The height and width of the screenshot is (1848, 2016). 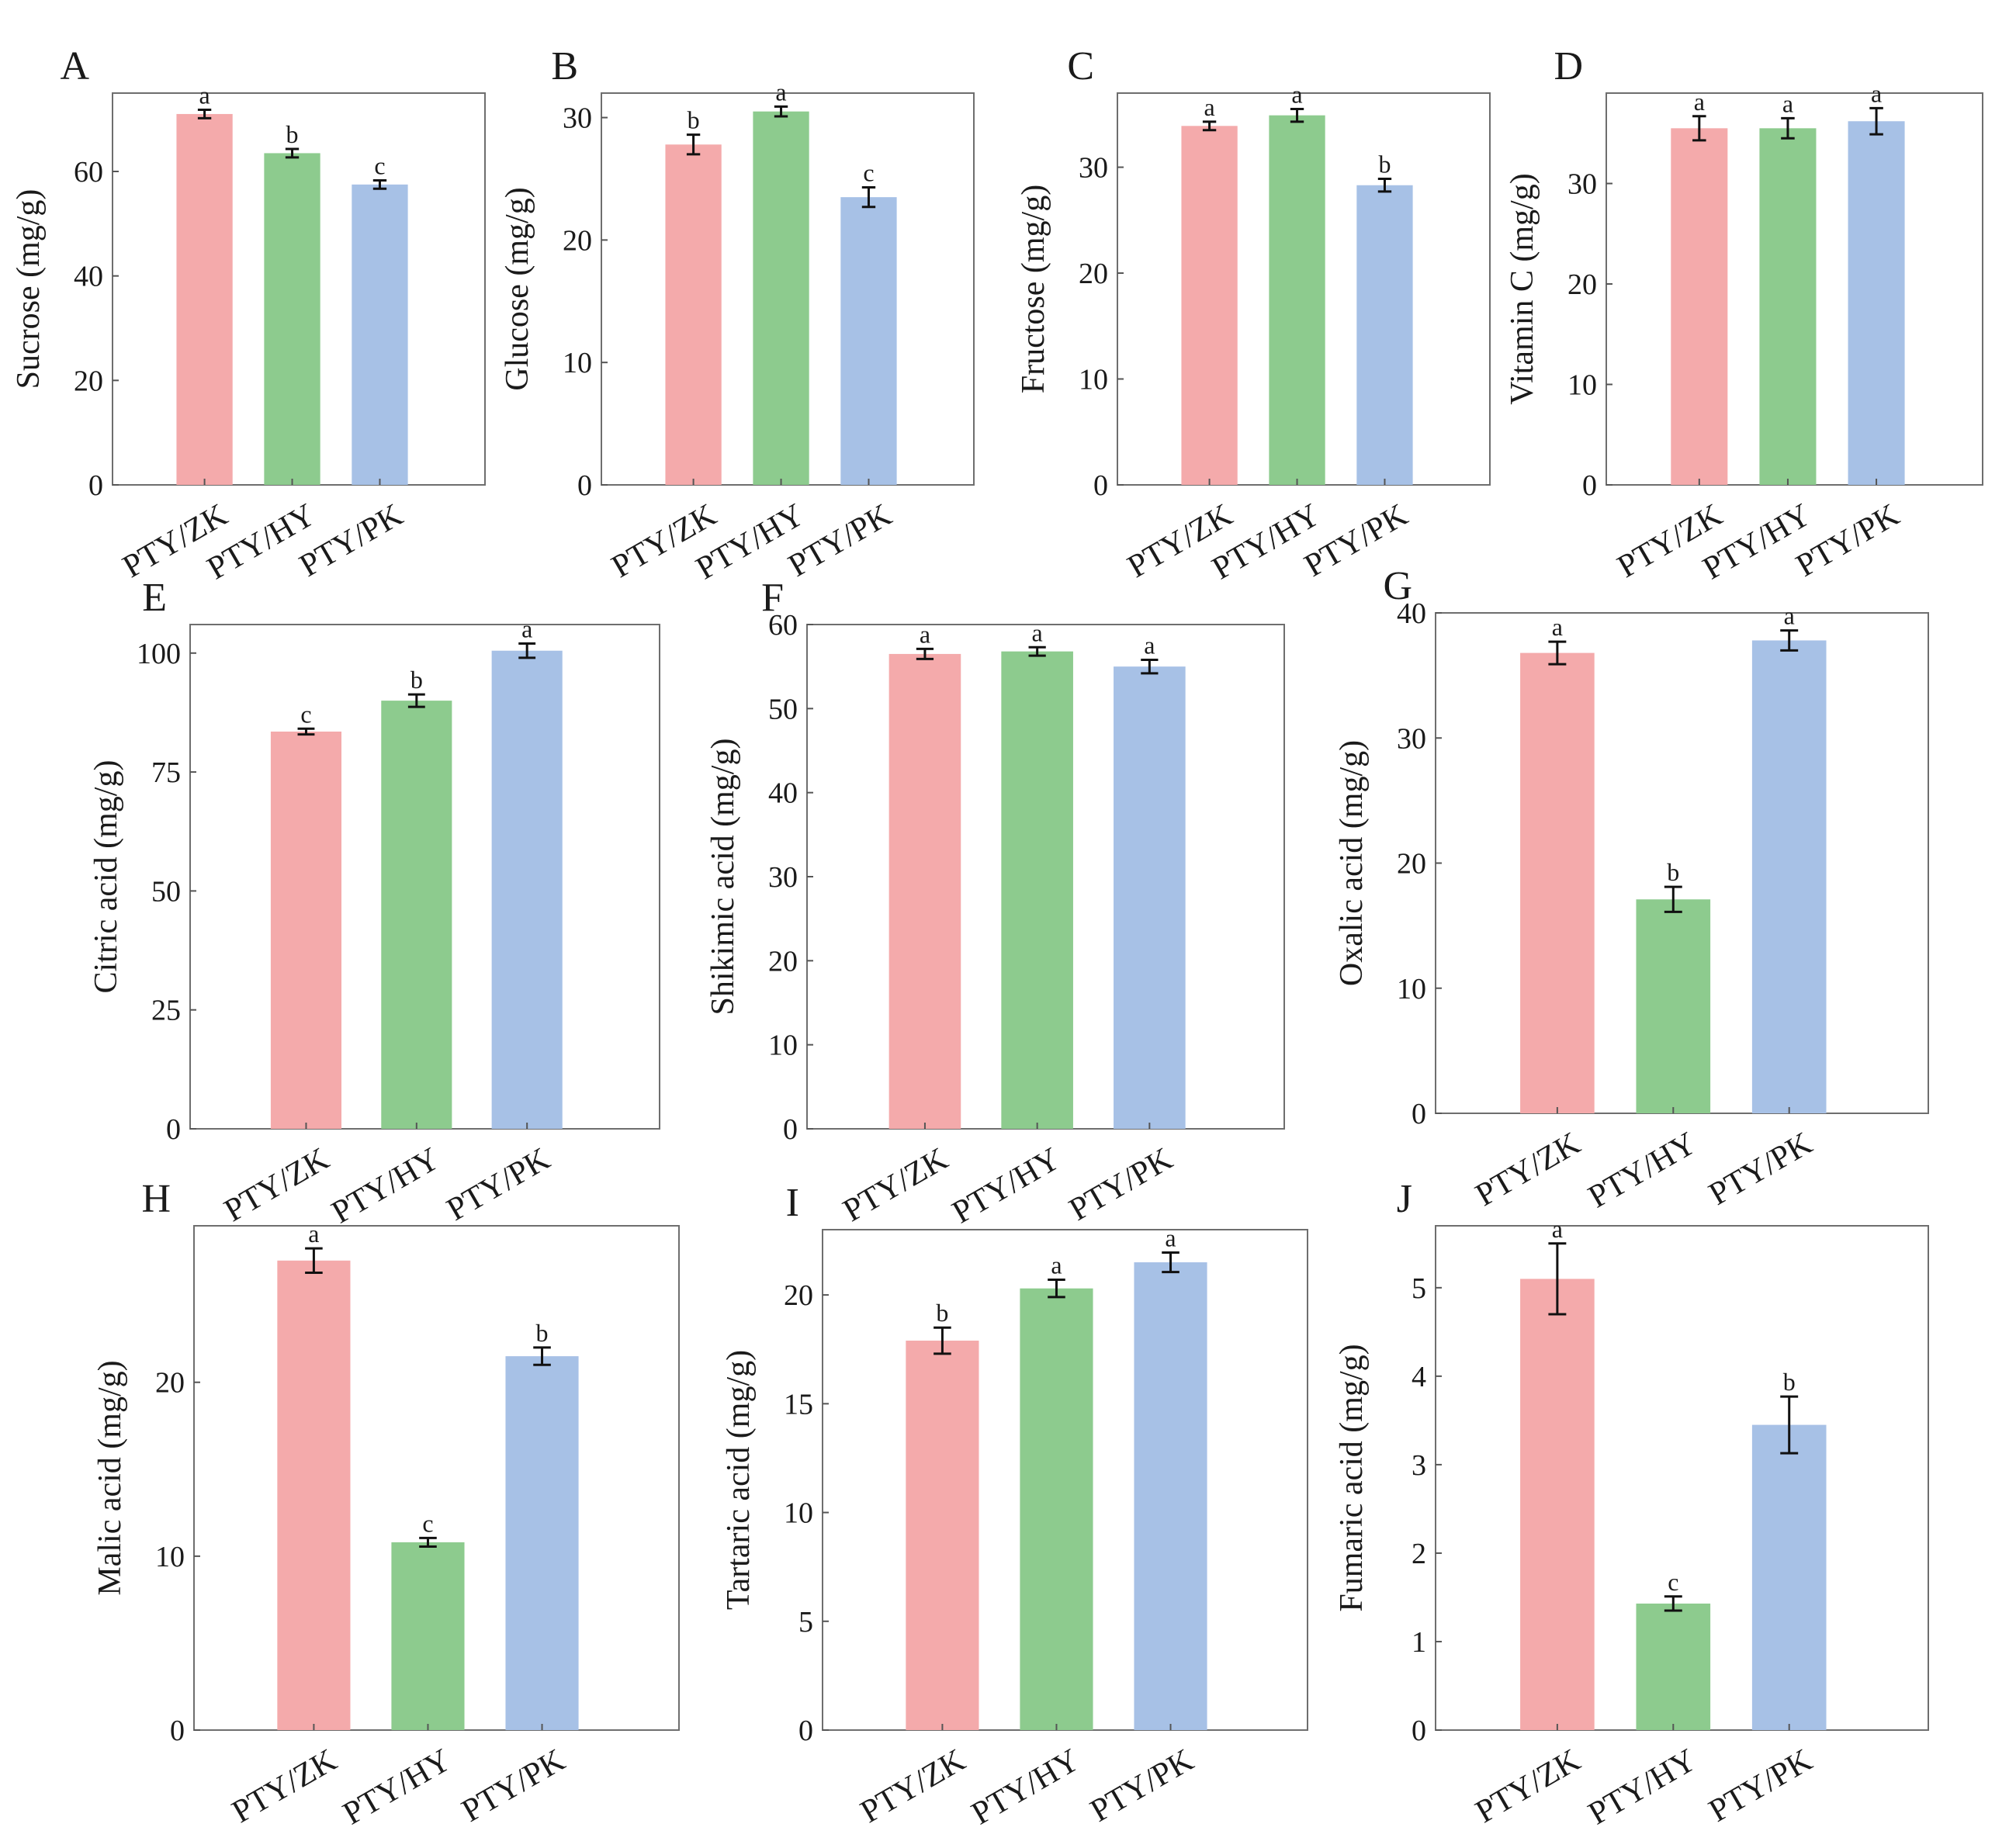 What do you see at coordinates (352, 540) in the screenshot?
I see `panel-a-xtick-label-pk: PTY/PK` at bounding box center [352, 540].